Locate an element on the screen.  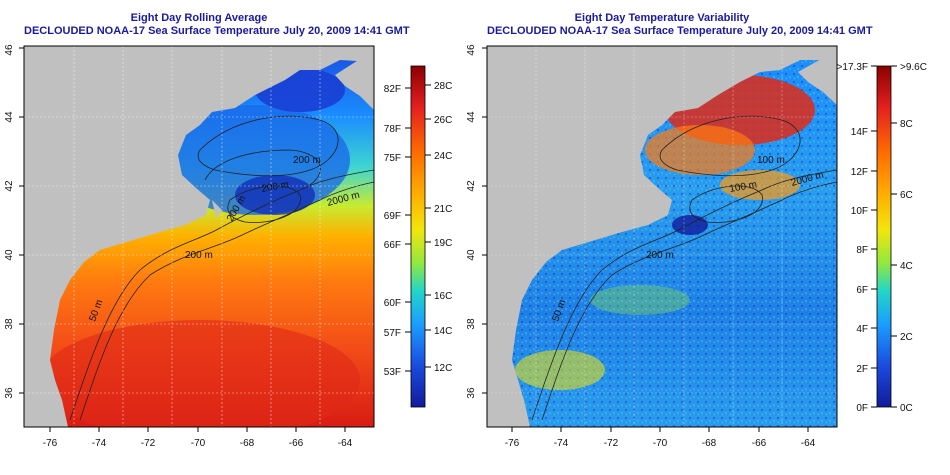
colorbar-f-label: 0F is located at coordinates (862, 408).